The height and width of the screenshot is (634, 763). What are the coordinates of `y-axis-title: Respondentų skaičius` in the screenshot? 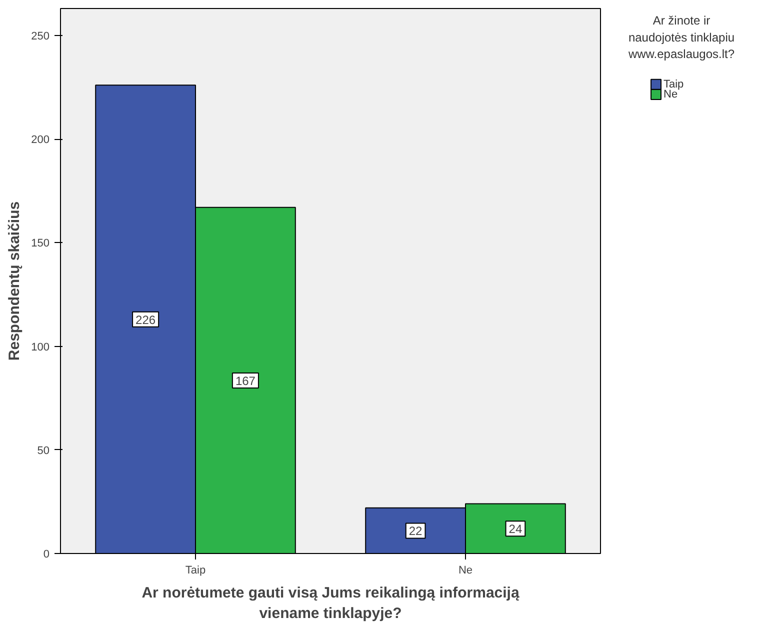 It's located at (15, 281).